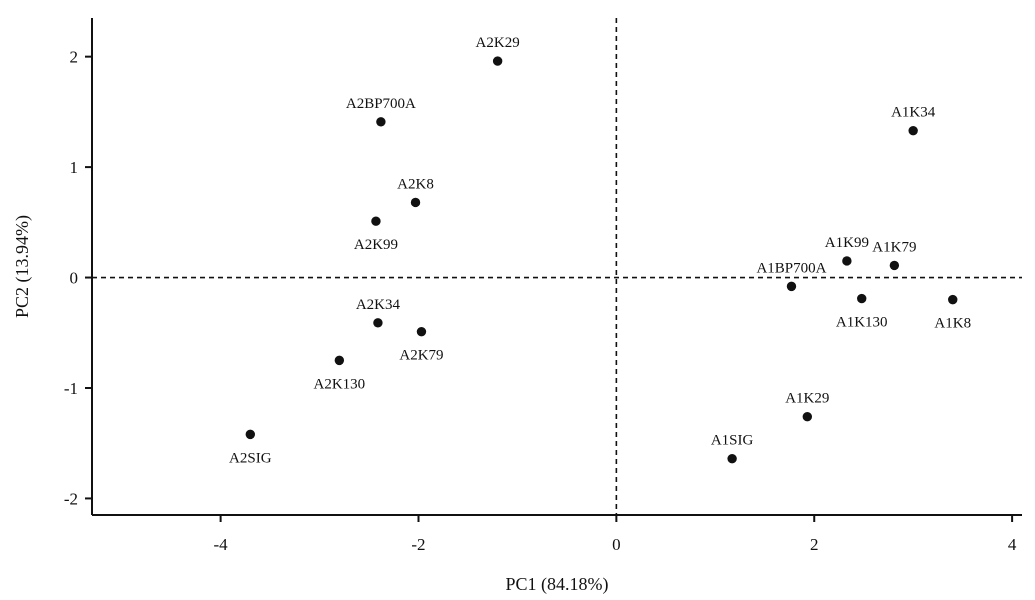  What do you see at coordinates (376, 245) in the screenshot?
I see `point-label: A2K99` at bounding box center [376, 245].